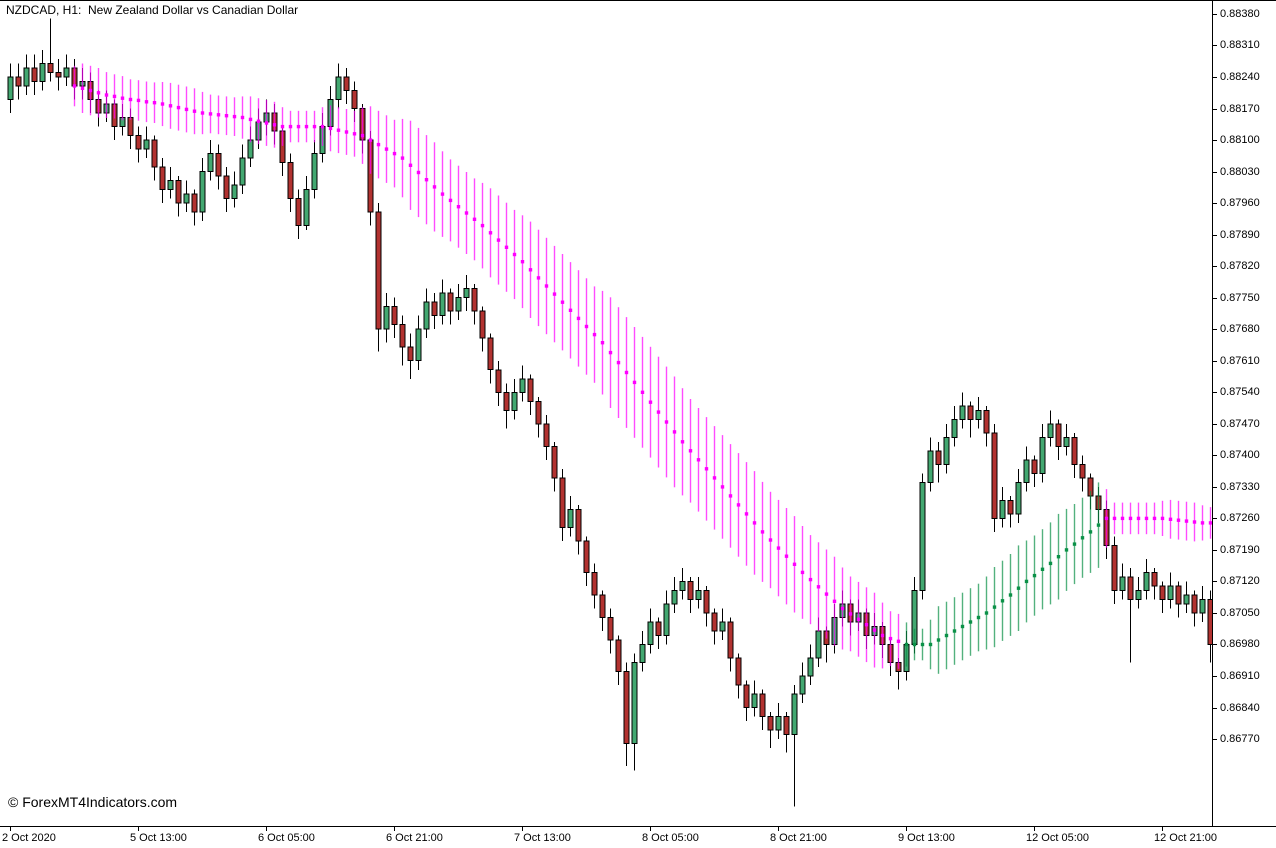  What do you see at coordinates (1240, 77) in the screenshot?
I see `price-axis-label: 0.88240` at bounding box center [1240, 77].